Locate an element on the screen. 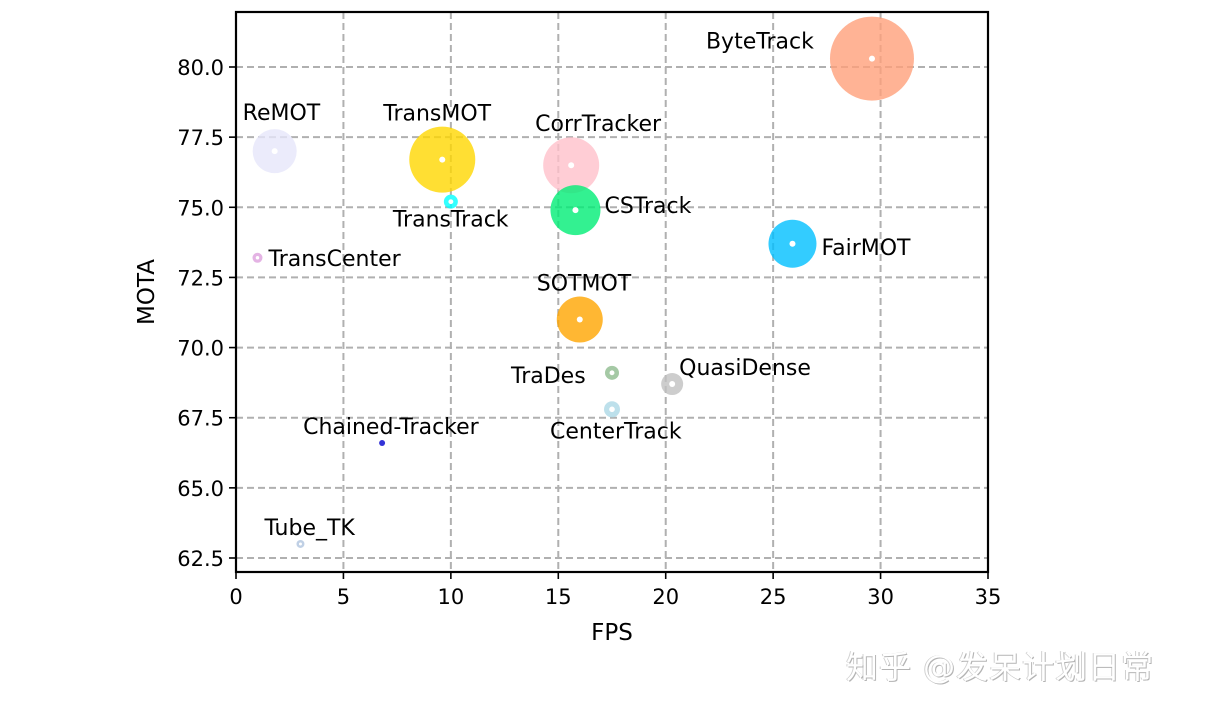 This screenshot has height=713, width=1206. y-tick-label: 67.5 is located at coordinates (200, 419).